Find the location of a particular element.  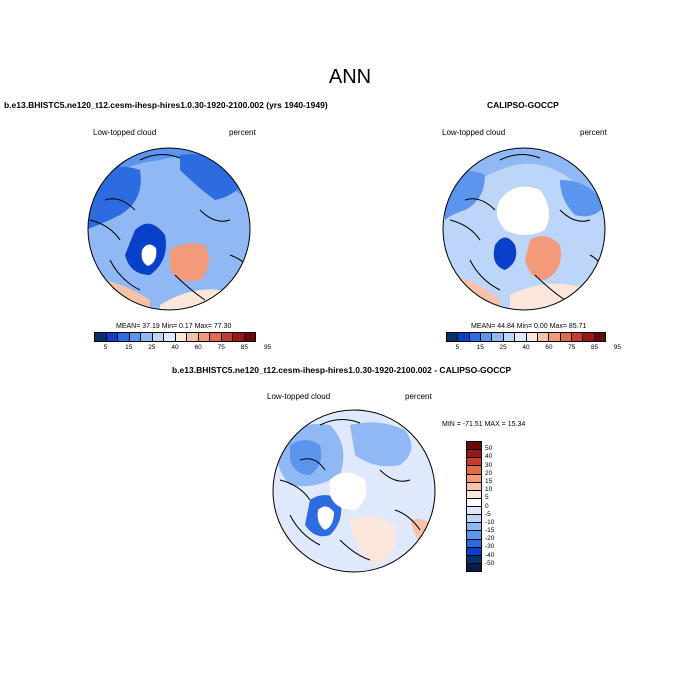

panel1-stats: MEAN= 37.19 Min= 0.17 Max= 77.30 is located at coordinates (174, 326).